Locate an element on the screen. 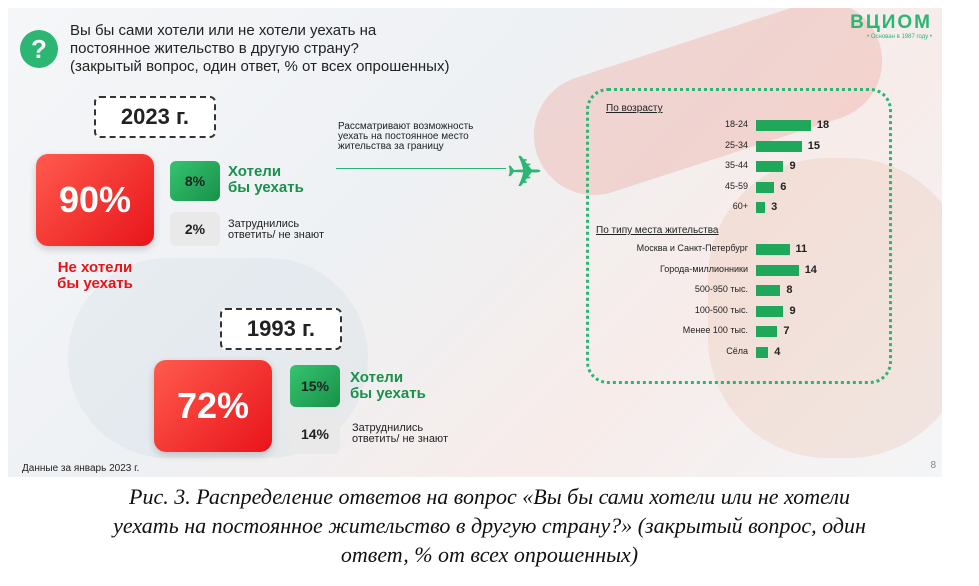  difficult-label-2023: Затруднились ответить/ не знают is located at coordinates (276, 230).